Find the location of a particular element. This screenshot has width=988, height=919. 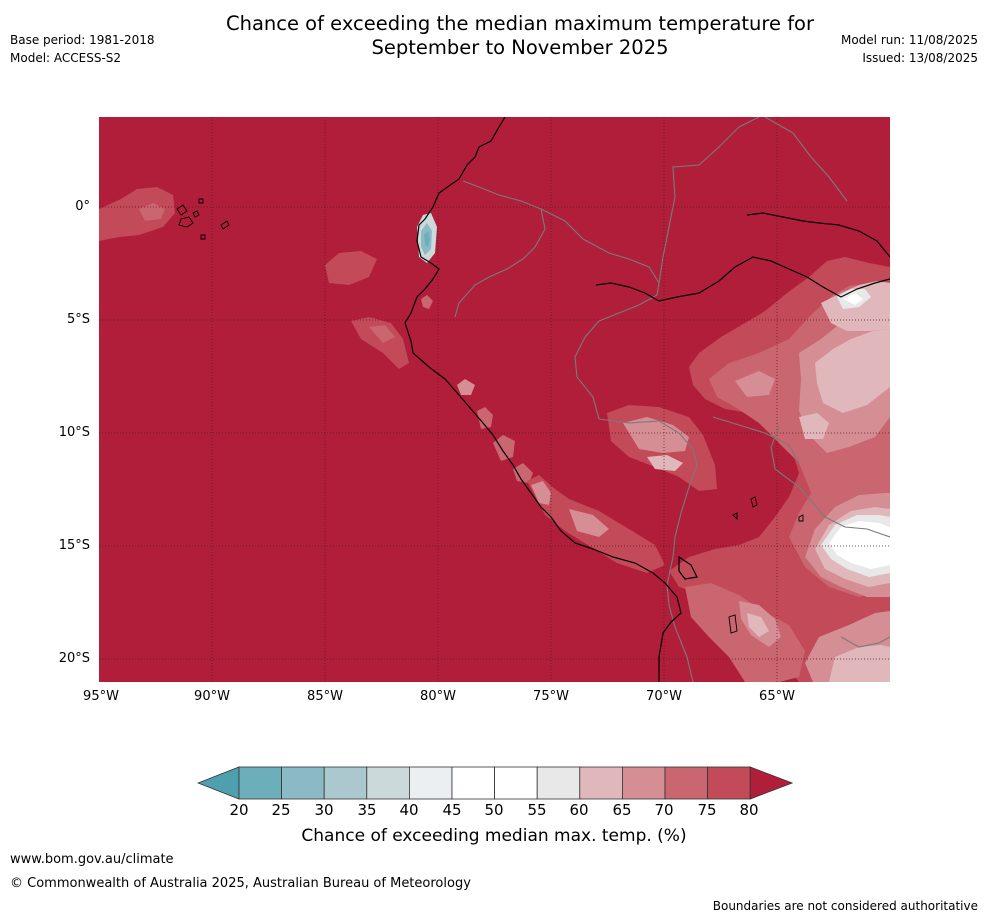

cbar-tick-35: 35 is located at coordinates (367, 810).